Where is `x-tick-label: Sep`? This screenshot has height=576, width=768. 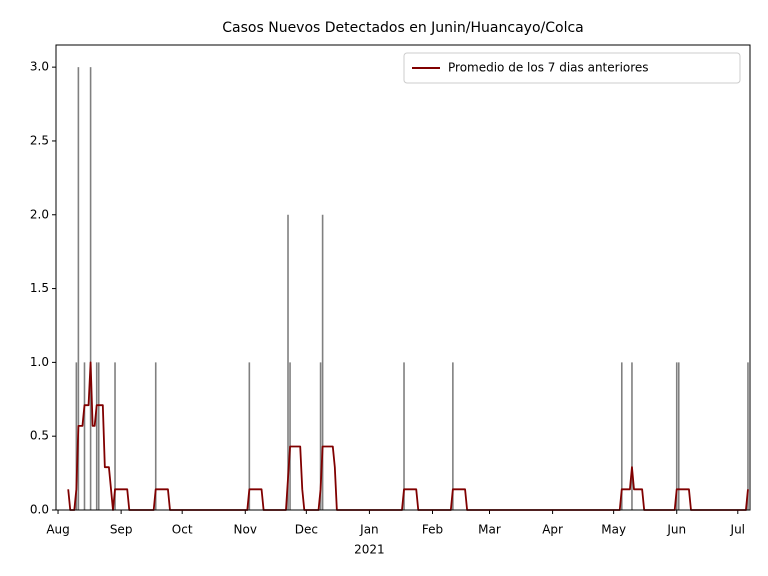 x-tick-label: Sep is located at coordinates (121, 530).